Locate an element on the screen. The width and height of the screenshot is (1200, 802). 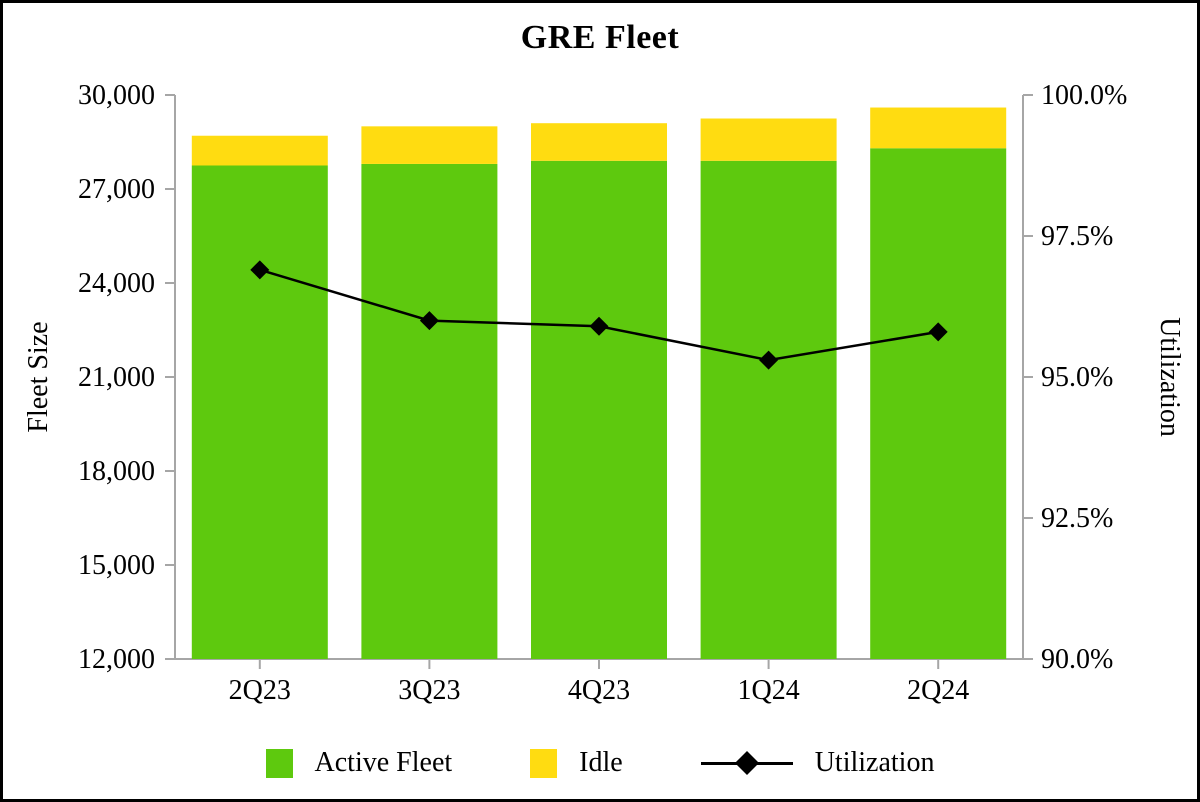
x-axis-category-label: 2Q24 is located at coordinates (938, 690).